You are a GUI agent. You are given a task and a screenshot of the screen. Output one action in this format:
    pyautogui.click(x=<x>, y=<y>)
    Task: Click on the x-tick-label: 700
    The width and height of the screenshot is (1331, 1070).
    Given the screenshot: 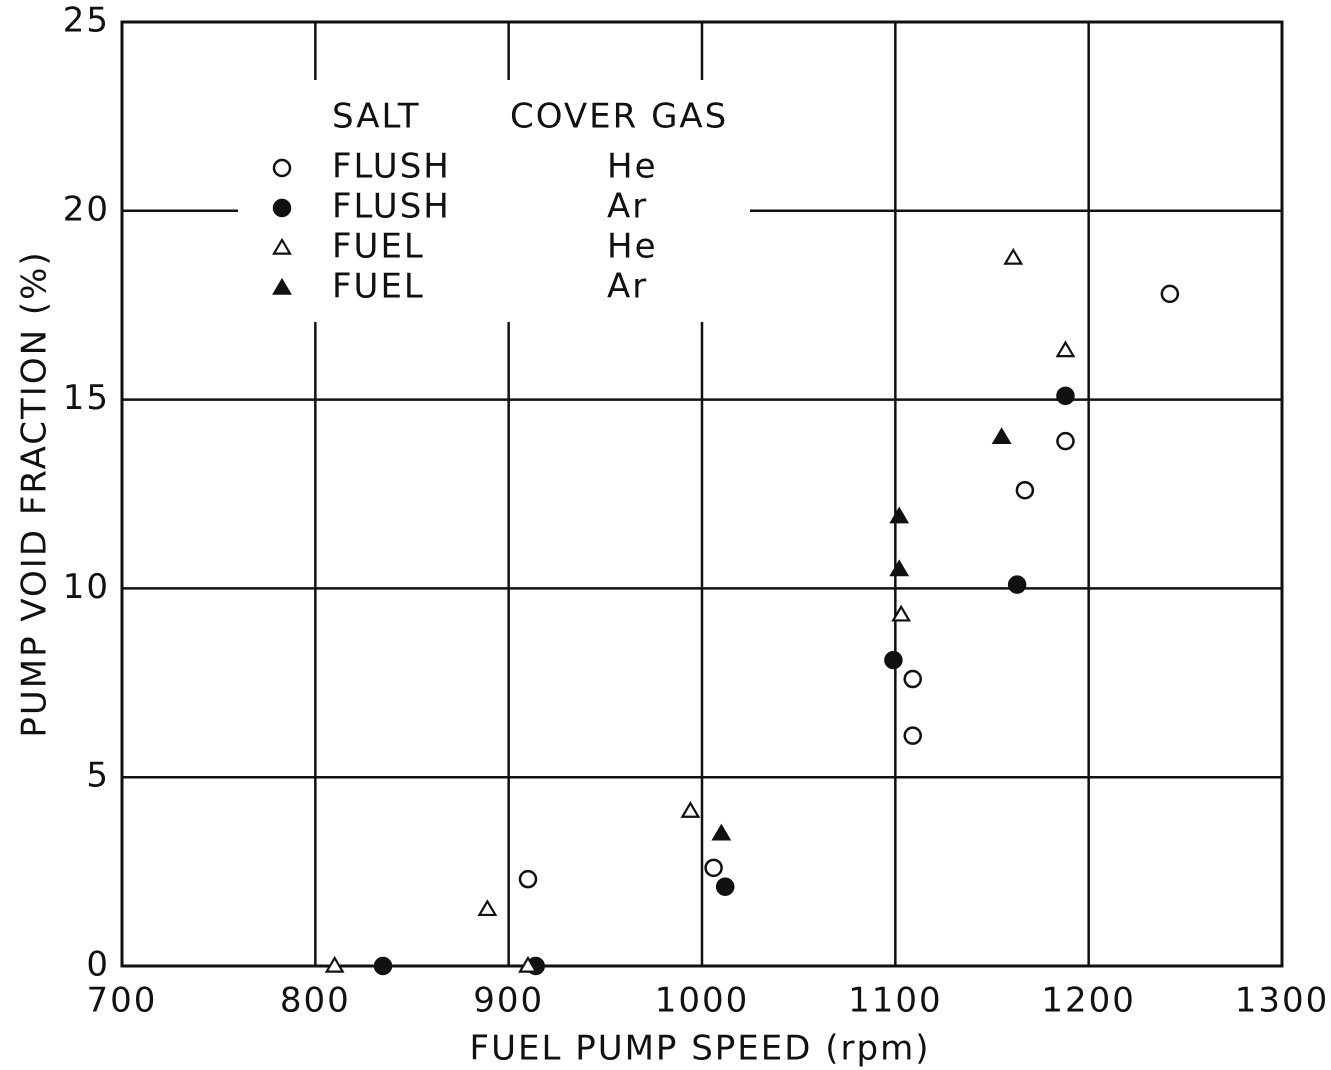 What is the action you would take?
    pyautogui.click(x=122, y=1001)
    